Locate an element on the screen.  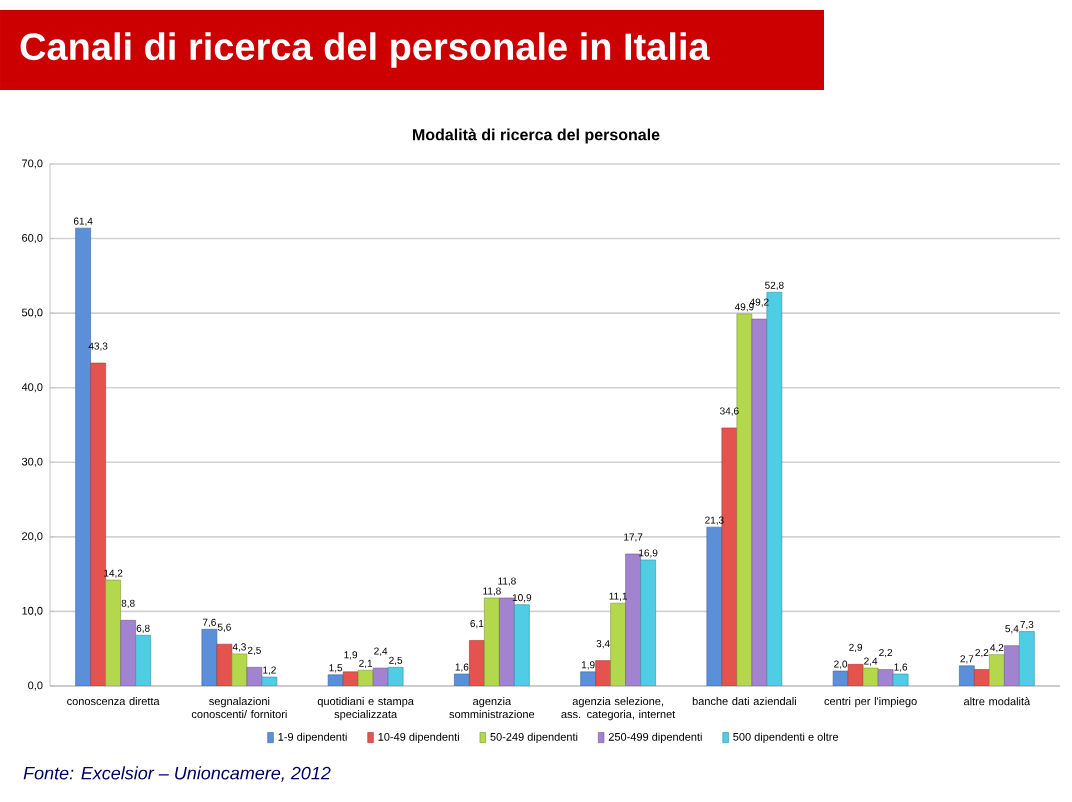
chart-subtitle: Modalità di ricerca del personale is located at coordinates (536, 136).